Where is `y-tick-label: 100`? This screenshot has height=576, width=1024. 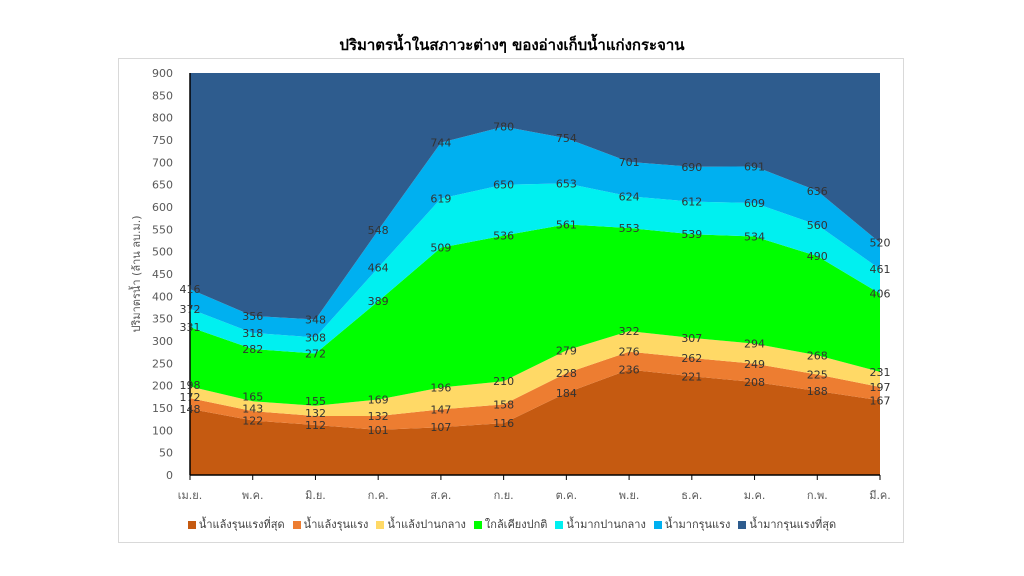 y-tick-label: 100 is located at coordinates (162, 430).